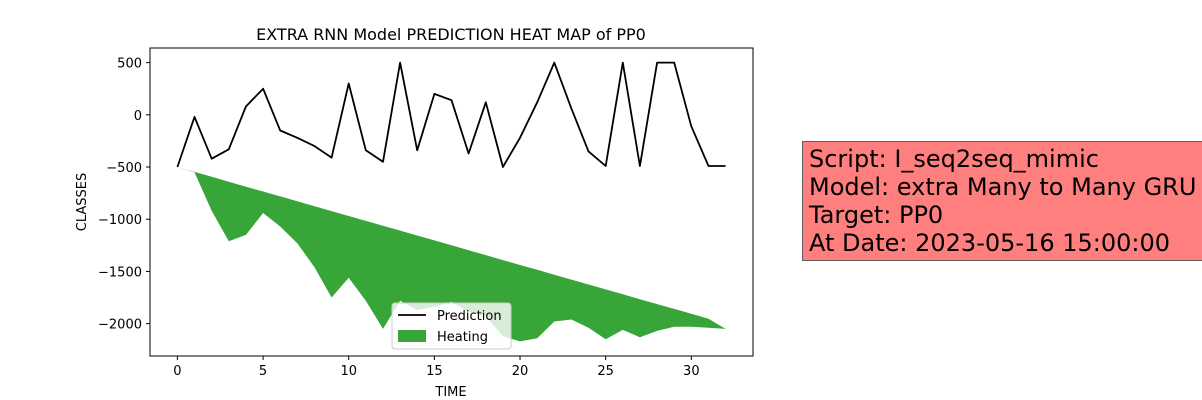 This screenshot has height=400, width=1202. Describe the element at coordinates (120, 272) in the screenshot. I see `y-tick-label: −1500` at that location.